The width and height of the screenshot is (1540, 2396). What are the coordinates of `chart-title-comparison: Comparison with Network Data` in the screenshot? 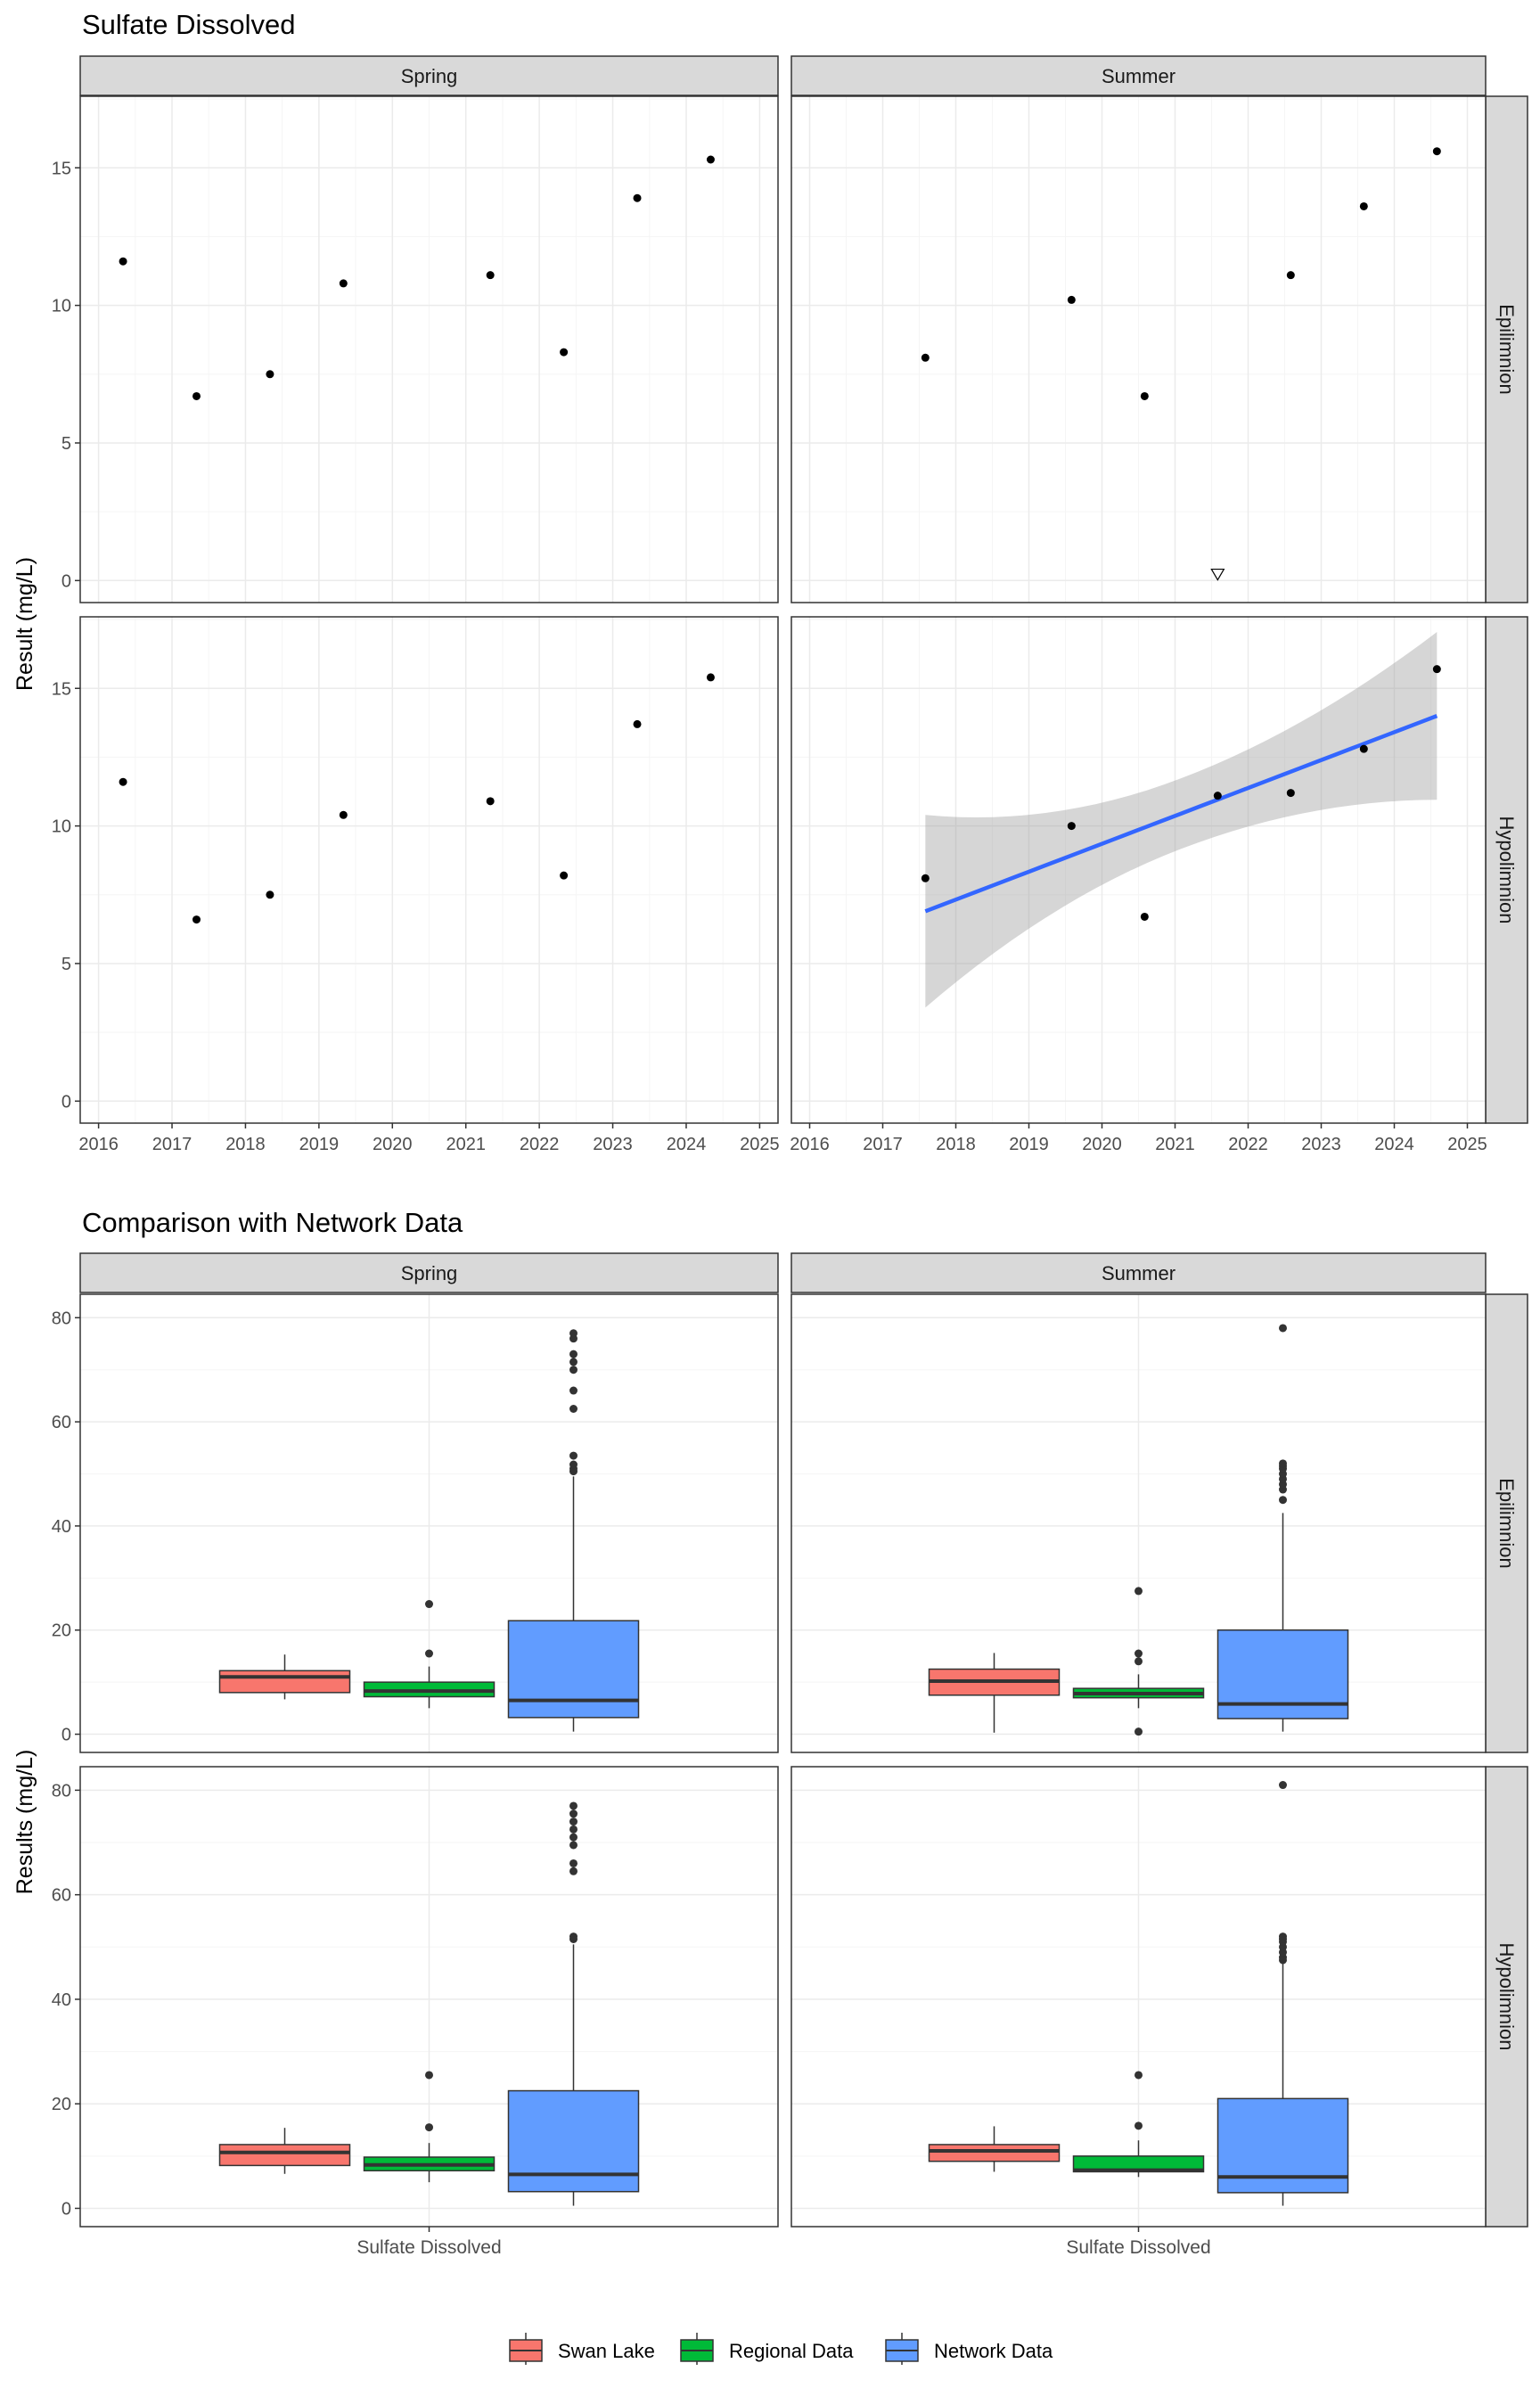 It's located at (272, 1222).